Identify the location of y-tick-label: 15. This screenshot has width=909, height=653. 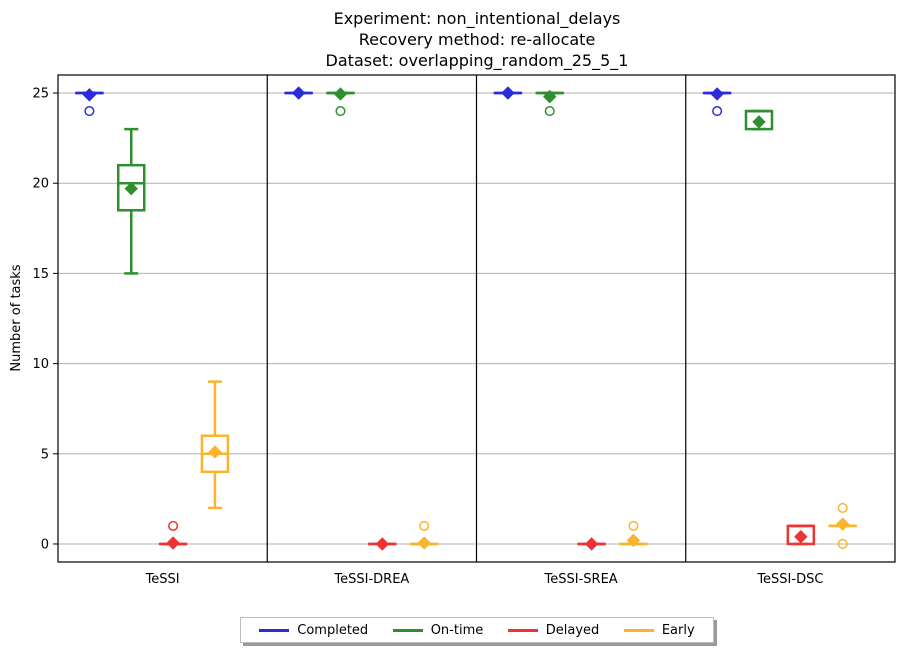
(40, 274).